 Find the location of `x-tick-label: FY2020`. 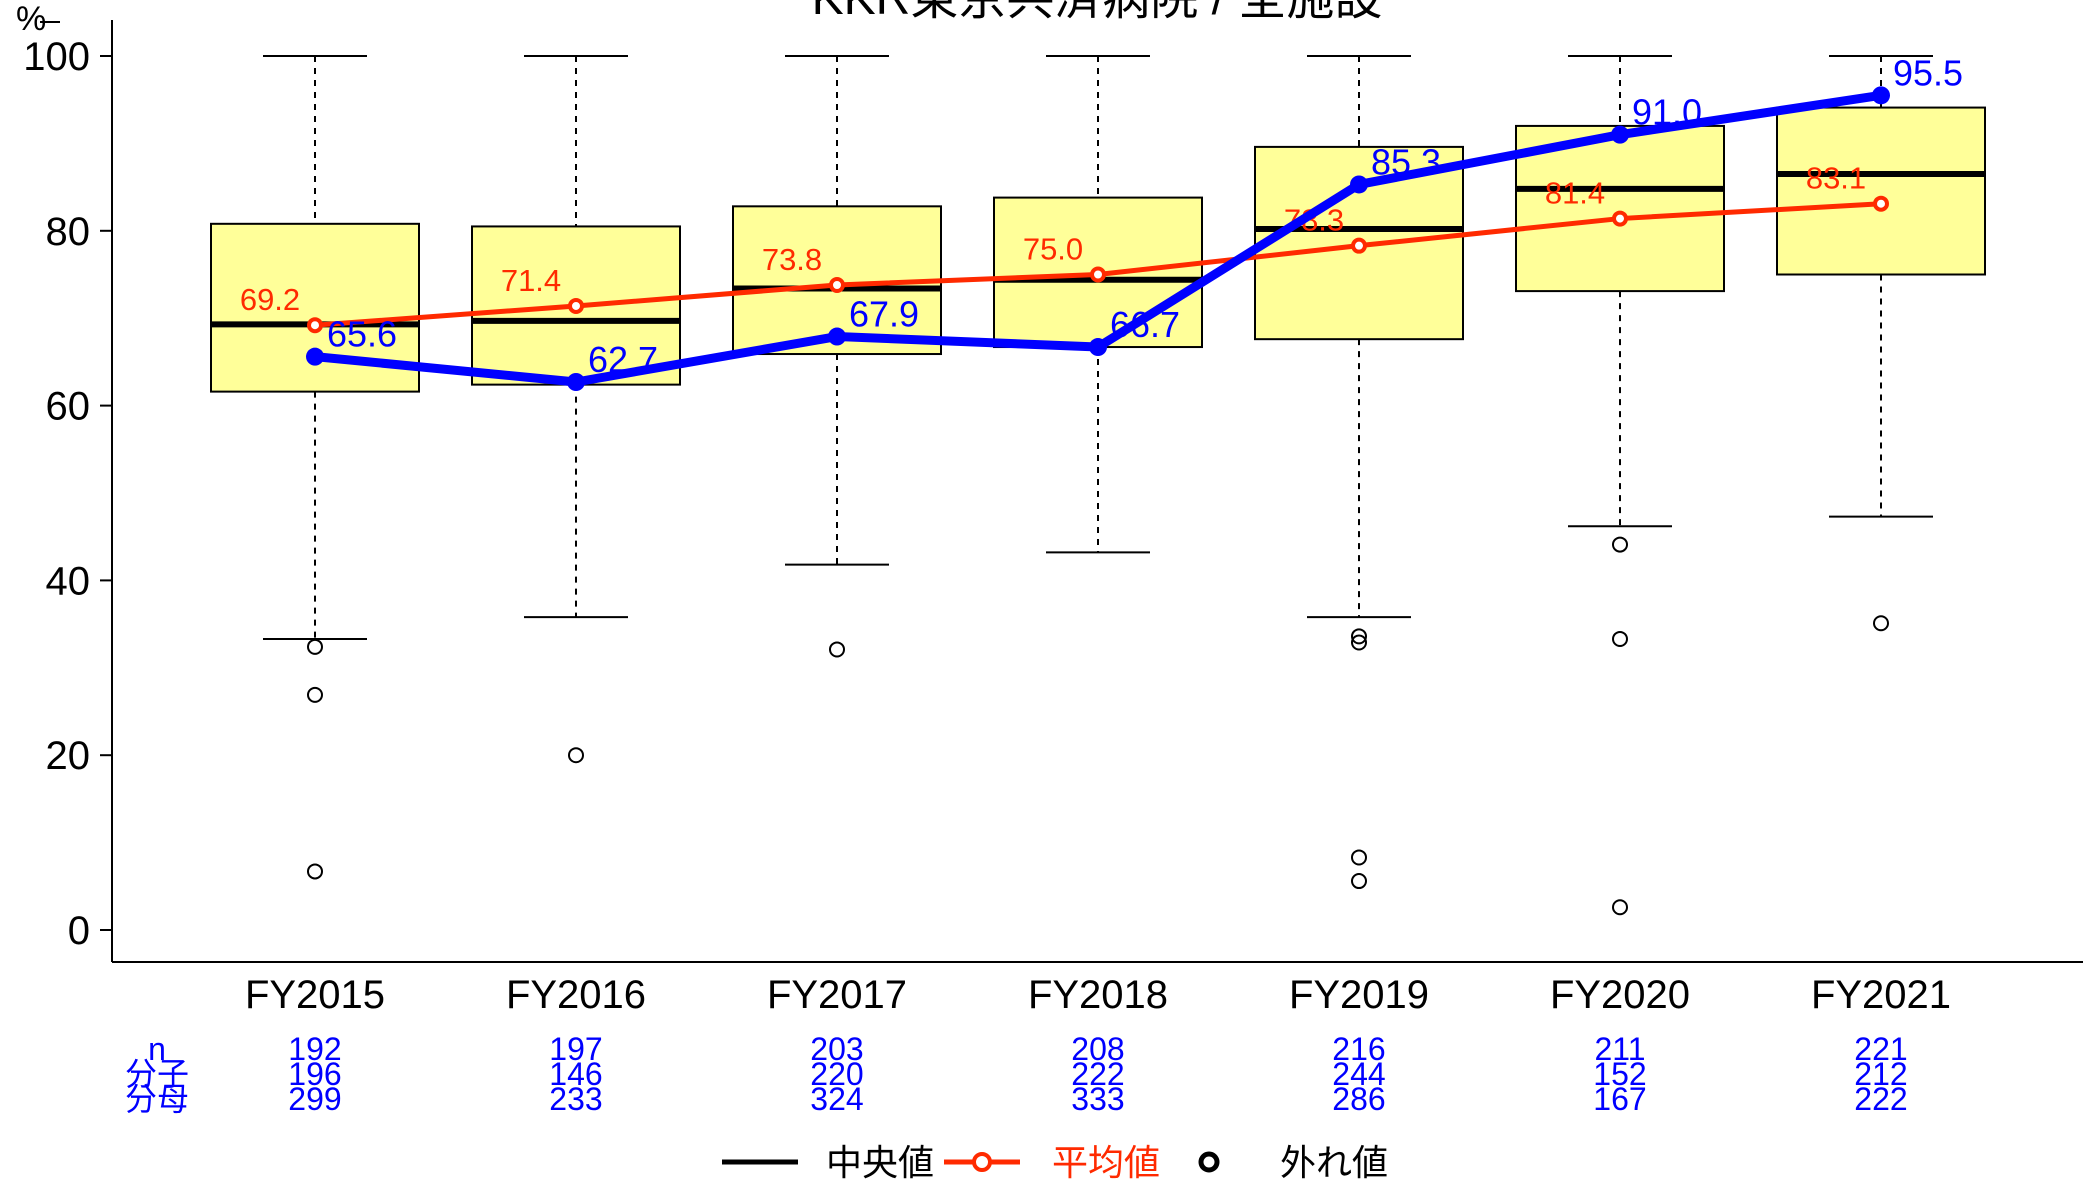

x-tick-label: FY2020 is located at coordinates (1620, 995).